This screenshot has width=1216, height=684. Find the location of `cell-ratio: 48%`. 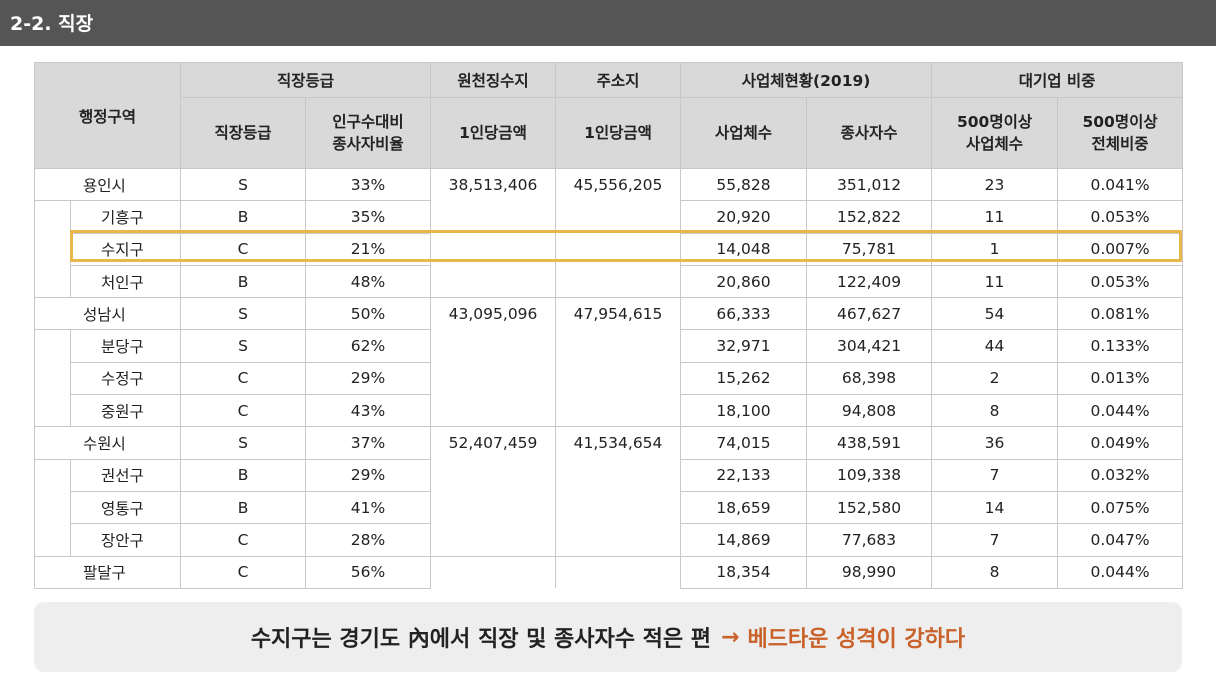

cell-ratio: 48% is located at coordinates (368, 281).